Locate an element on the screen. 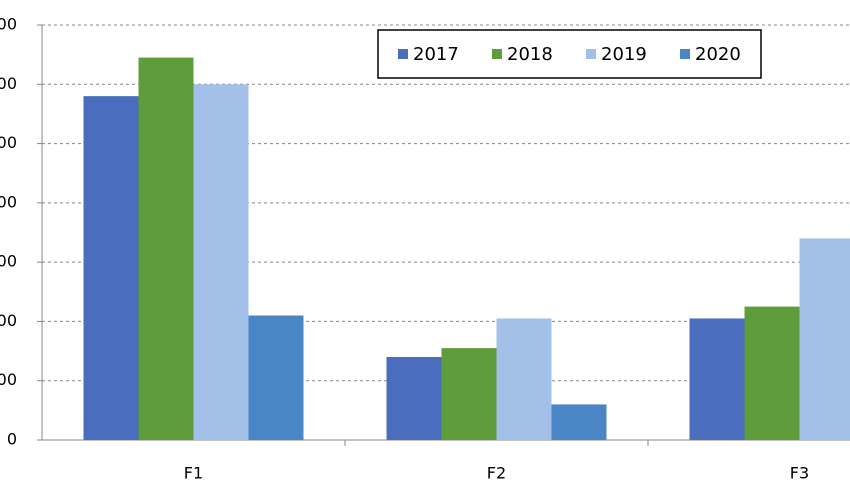  y-tick-label: 200 is located at coordinates (8, 320).